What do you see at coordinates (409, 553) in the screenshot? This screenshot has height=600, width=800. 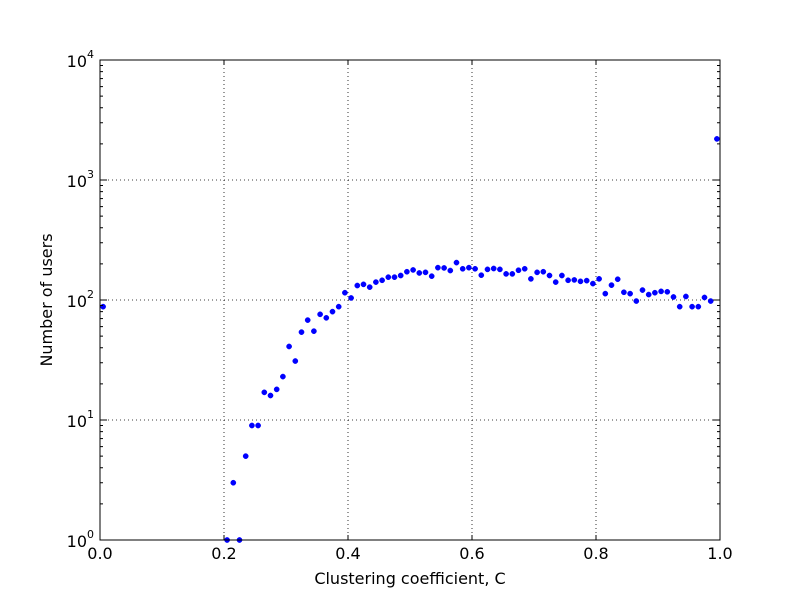 I see `x-tick-labels: 0.0 0.2 0.4 0.6 0.8 1.0` at bounding box center [409, 553].